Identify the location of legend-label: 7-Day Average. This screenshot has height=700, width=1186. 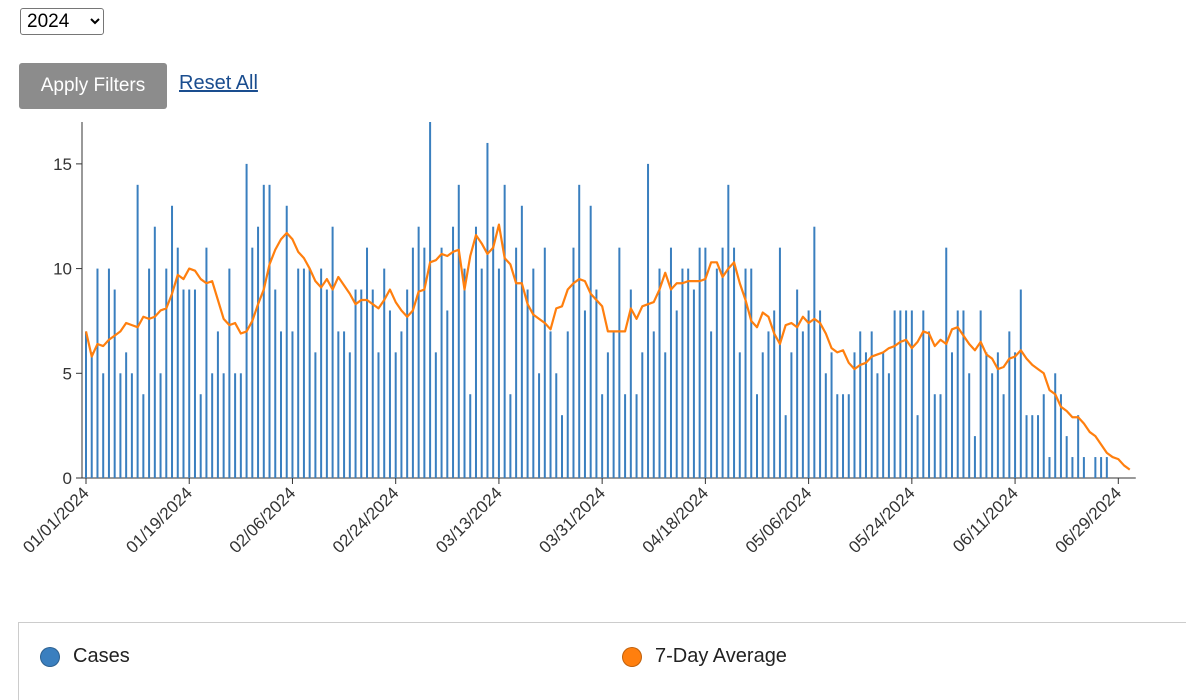
(721, 656).